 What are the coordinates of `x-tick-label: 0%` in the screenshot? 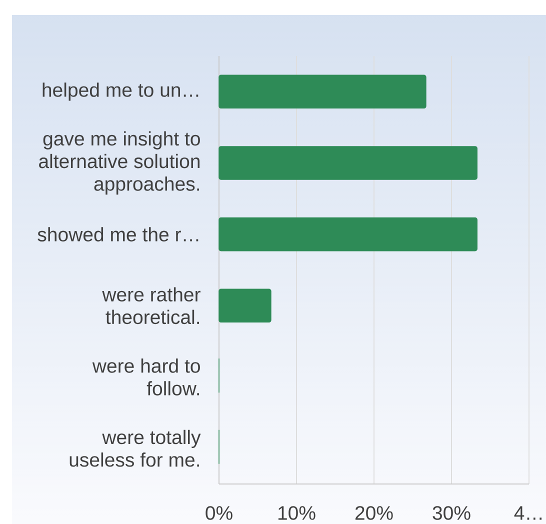 It's located at (219, 513).